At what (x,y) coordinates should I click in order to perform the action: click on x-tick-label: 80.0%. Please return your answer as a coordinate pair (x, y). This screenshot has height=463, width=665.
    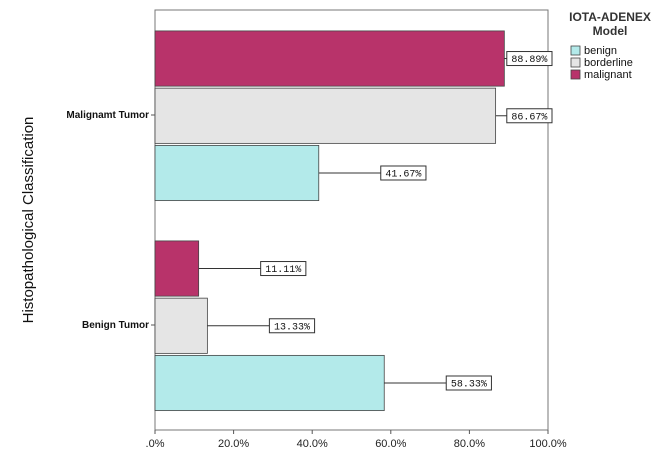
    Looking at the image, I should click on (469, 444).